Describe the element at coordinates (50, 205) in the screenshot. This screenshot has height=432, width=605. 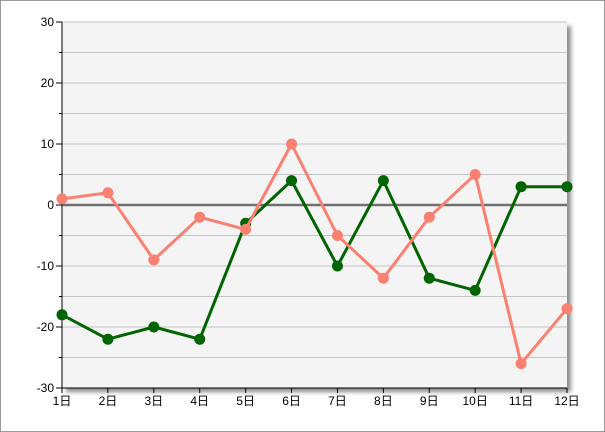
I see `y-tick-label: 0` at that location.